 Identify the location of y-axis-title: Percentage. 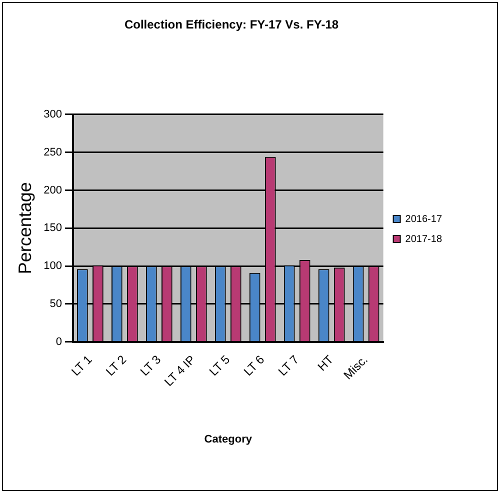
(24, 228).